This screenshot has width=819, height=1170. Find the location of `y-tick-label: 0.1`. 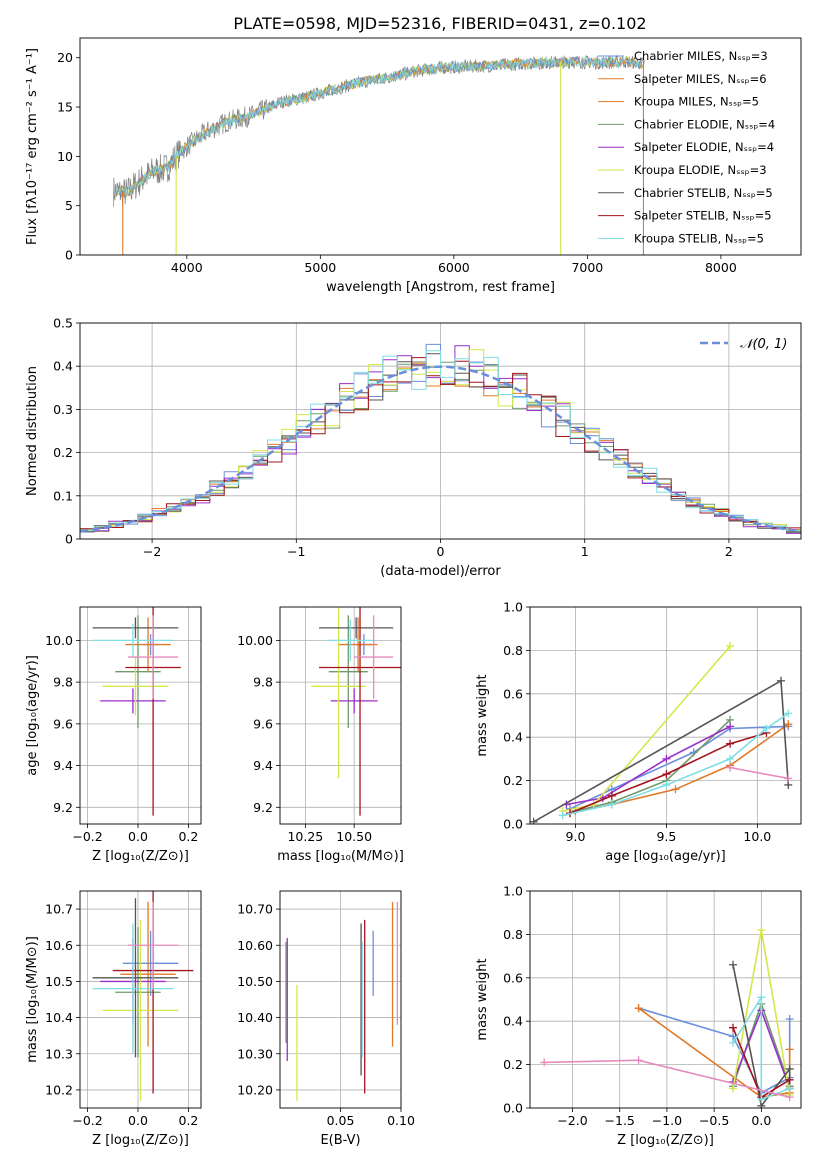

y-tick-label: 0.1 is located at coordinates (63, 495).